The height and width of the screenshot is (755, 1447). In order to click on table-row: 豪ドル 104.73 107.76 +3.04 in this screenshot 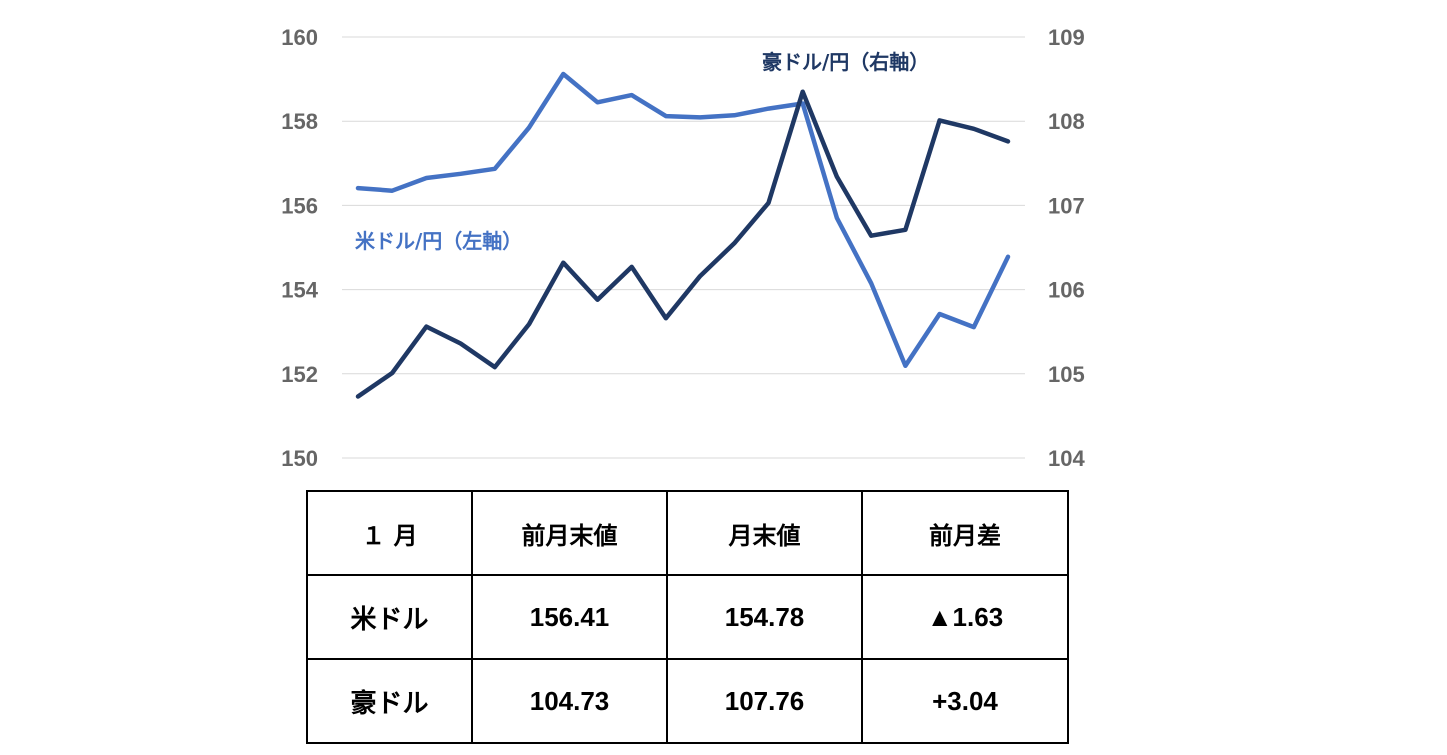, I will do `click(687, 701)`.